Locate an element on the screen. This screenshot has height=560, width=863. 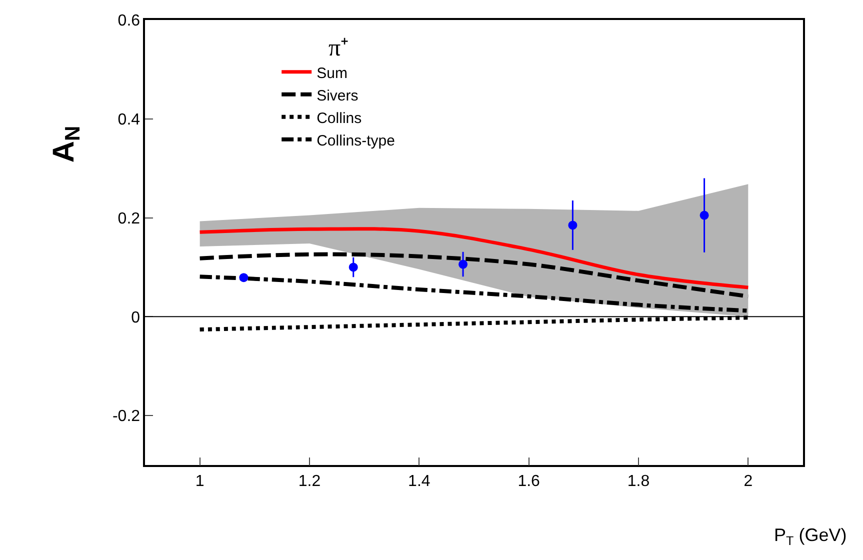
x-tick-label: 1.4 is located at coordinates (419, 481).